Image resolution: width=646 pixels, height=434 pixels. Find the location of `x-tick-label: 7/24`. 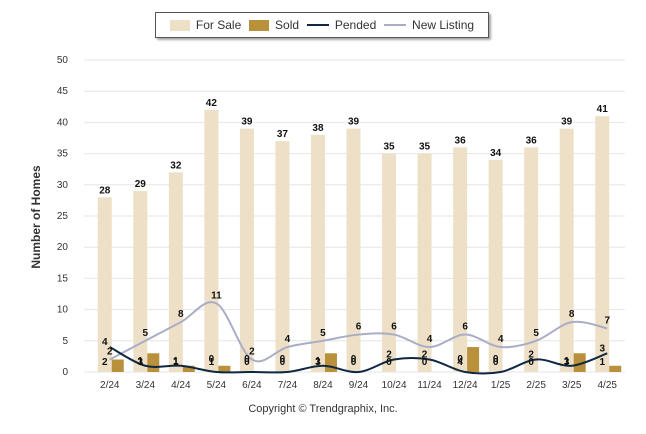

x-tick-label: 7/24 is located at coordinates (288, 385).